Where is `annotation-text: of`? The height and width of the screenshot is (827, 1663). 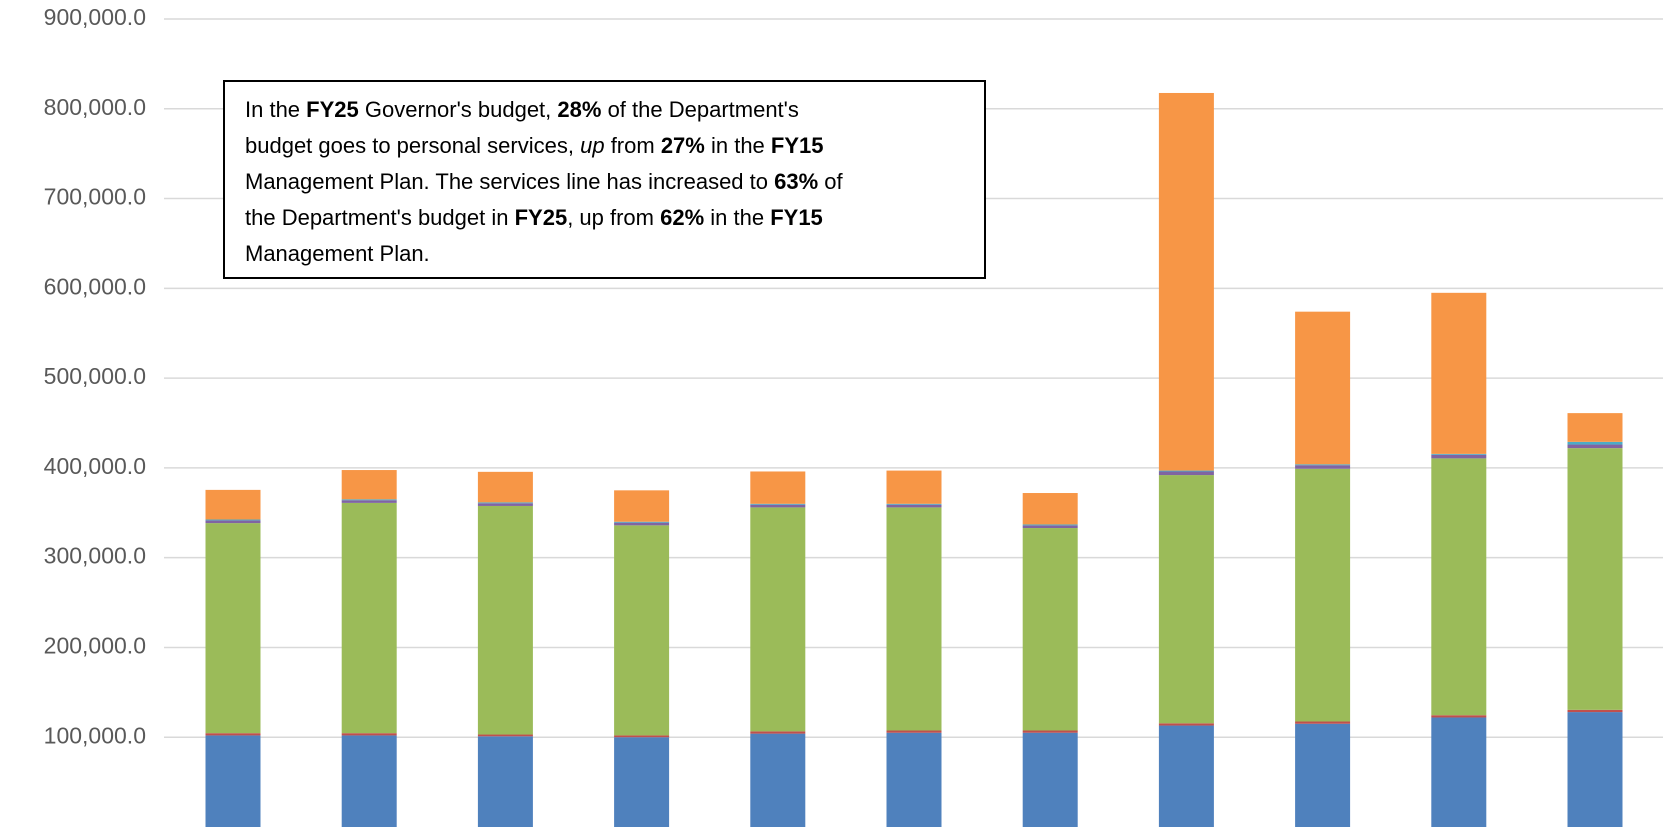 annotation-text: of is located at coordinates (830, 181).